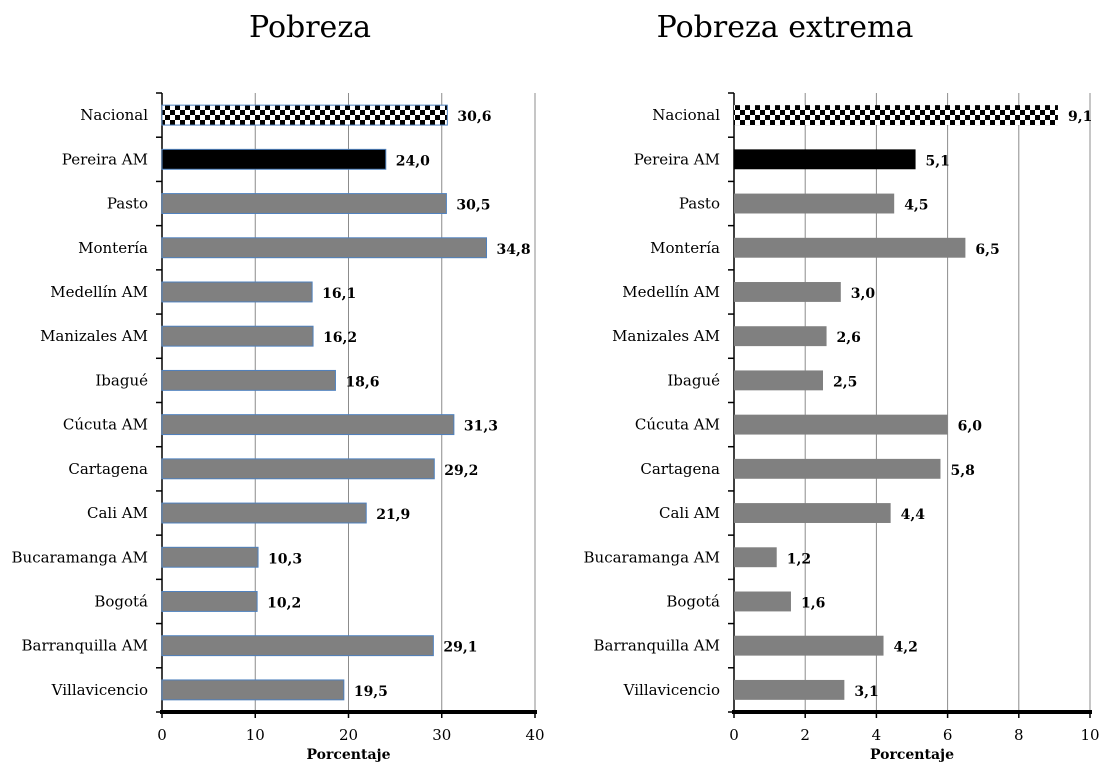 This screenshot has width=1104, height=768. Describe the element at coordinates (785, 27) in the screenshot. I see `chart-title-pobreza-extrema: Pobreza extrema` at that location.